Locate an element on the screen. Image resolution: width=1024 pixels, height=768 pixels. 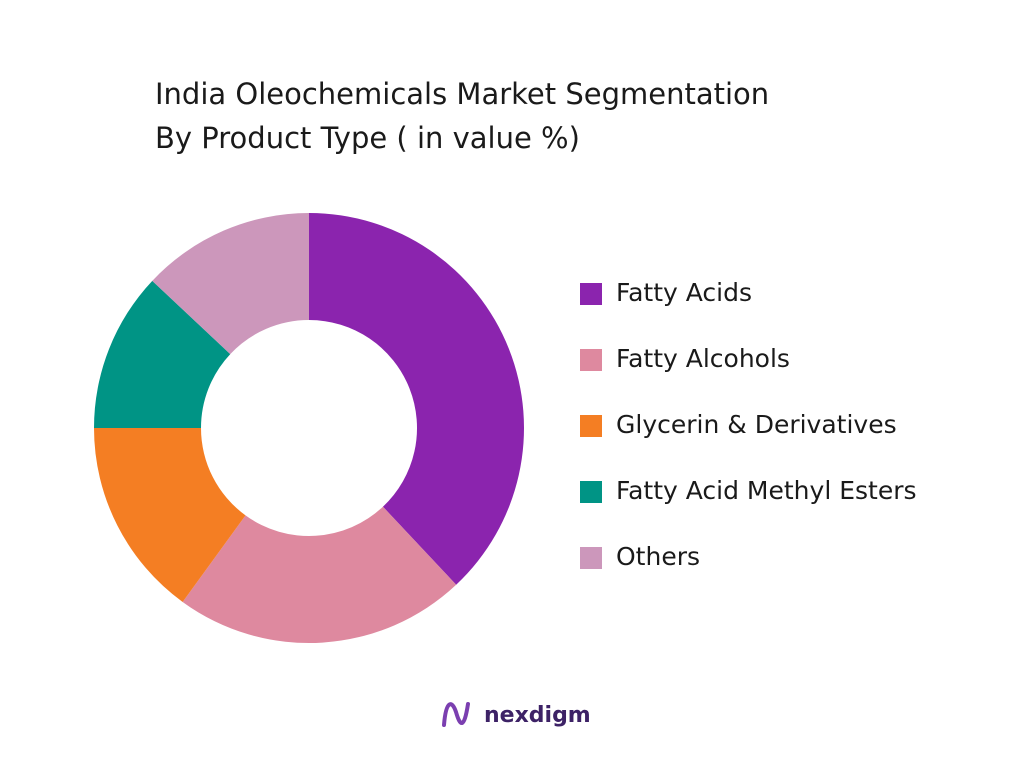
logo-icon is located at coordinates (456, 714).